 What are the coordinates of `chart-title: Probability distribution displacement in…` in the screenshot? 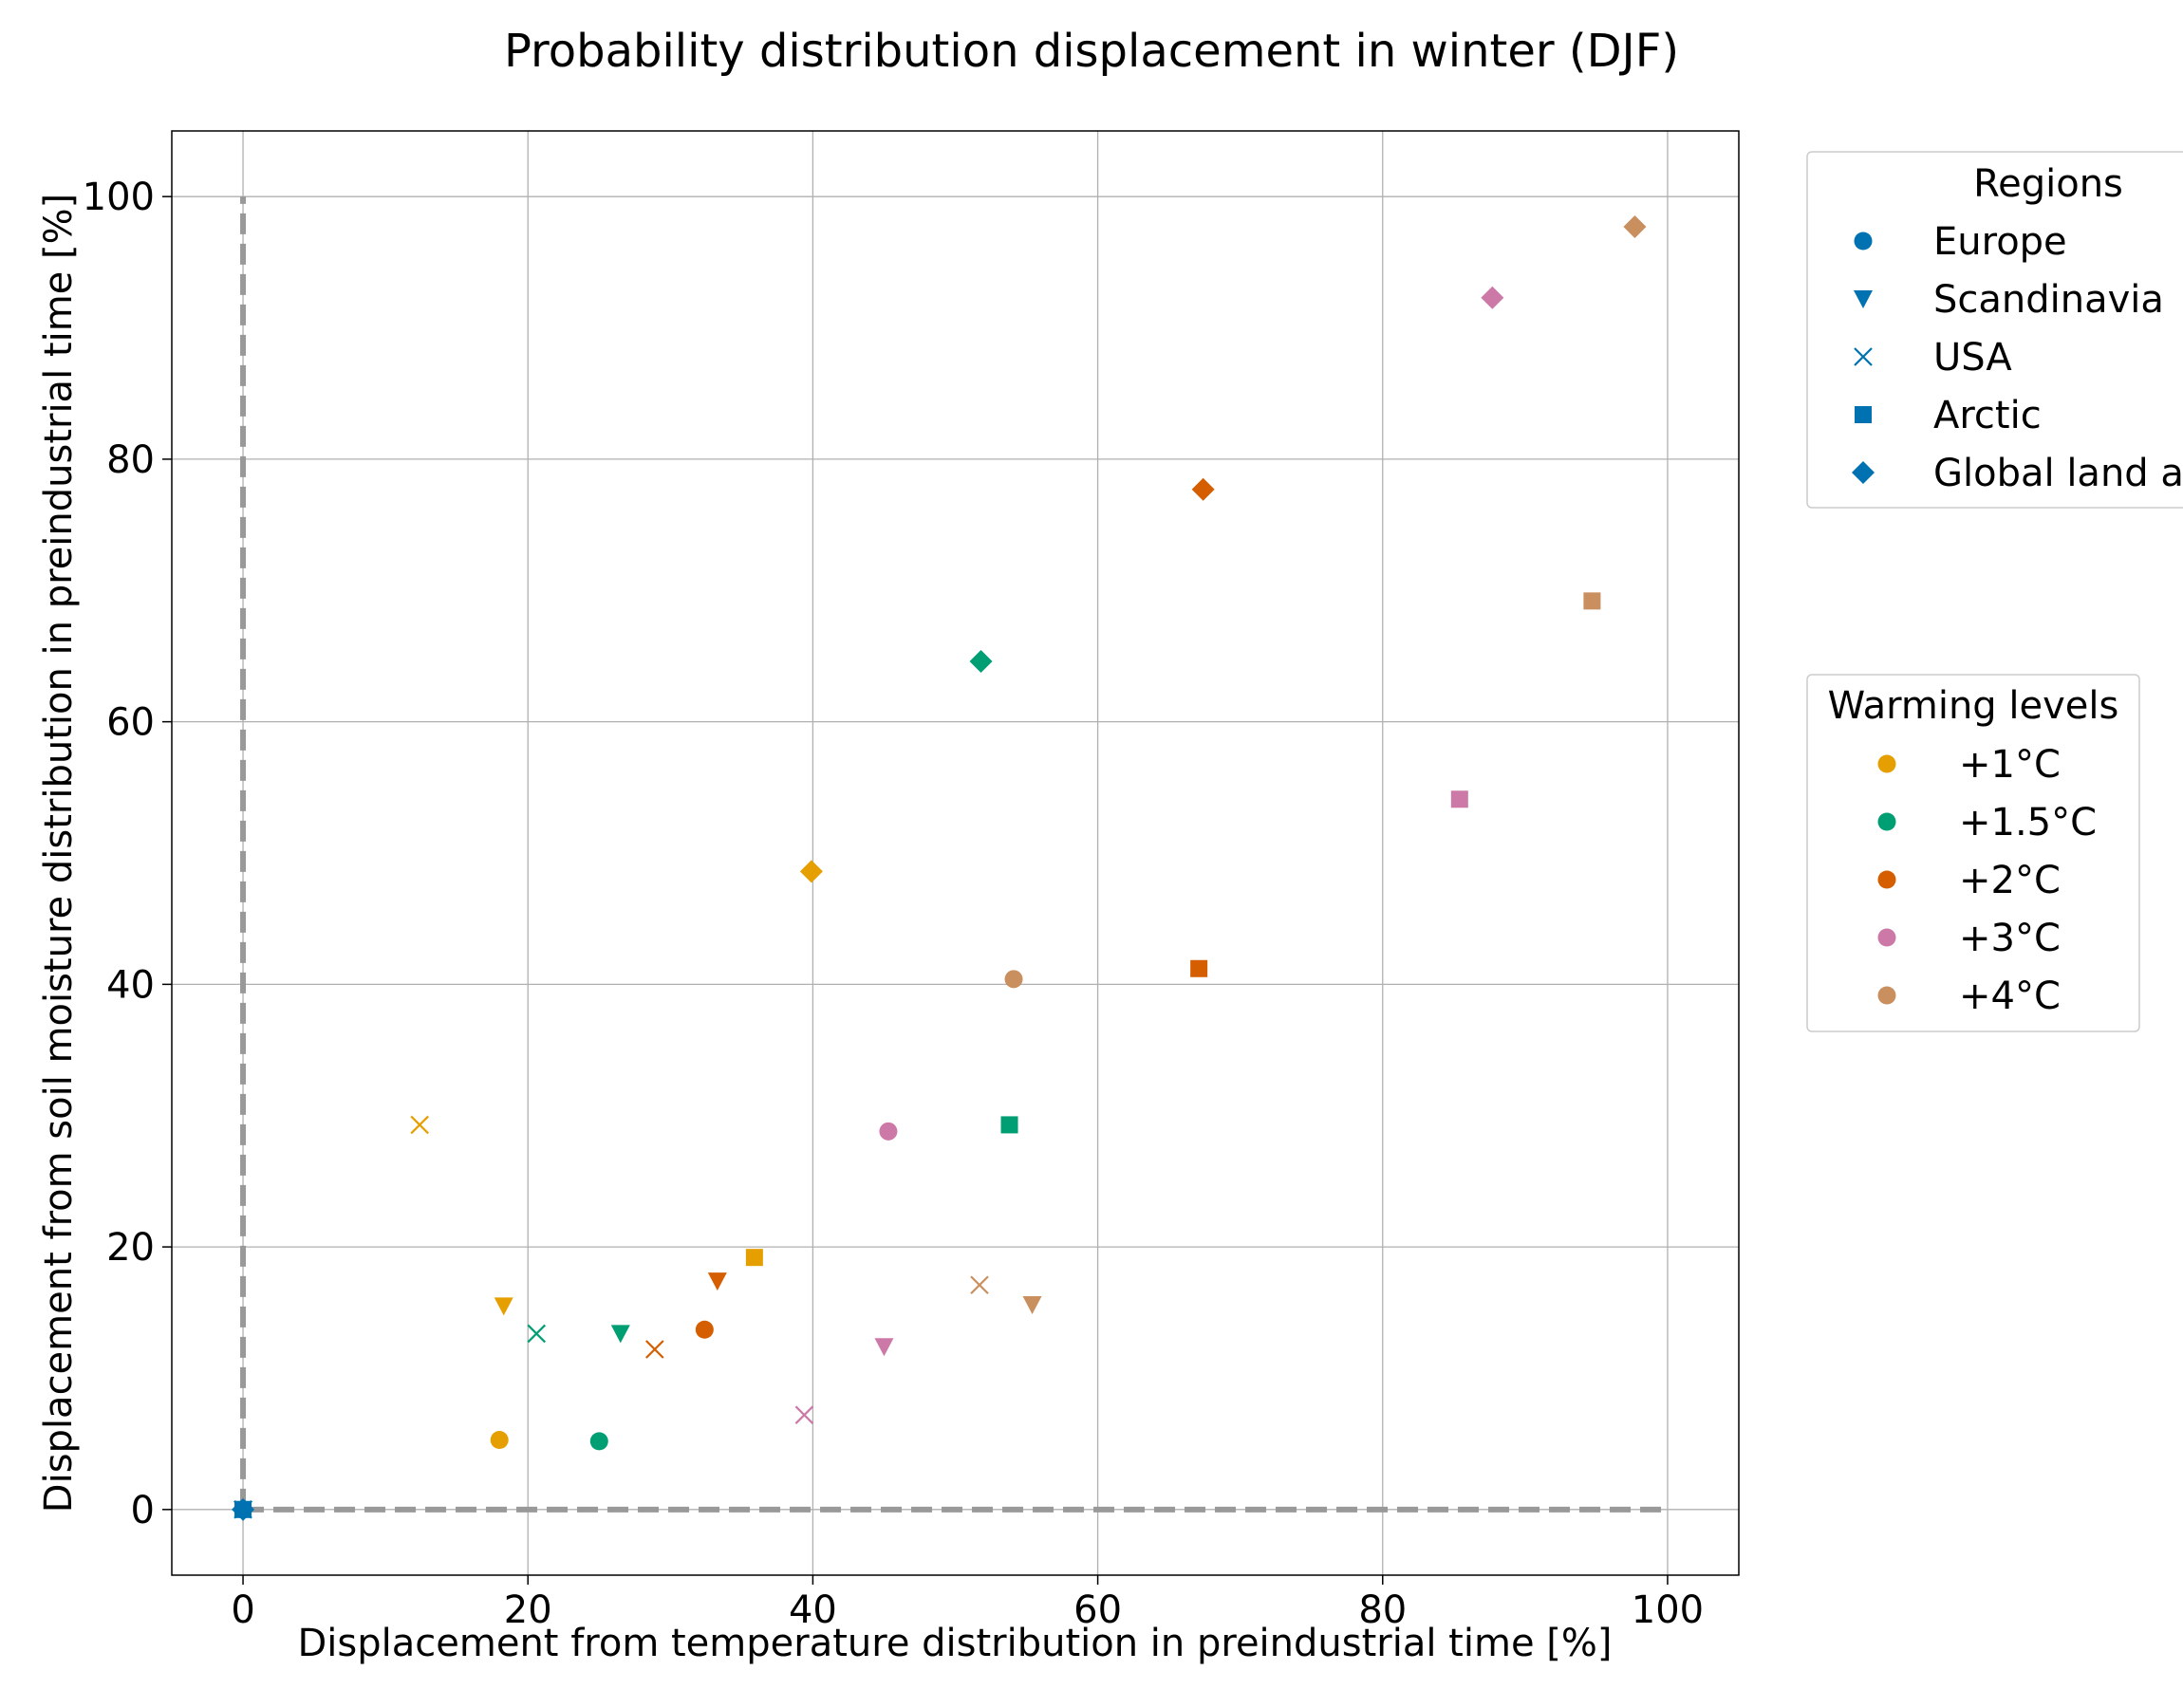 It's located at (1091, 51).